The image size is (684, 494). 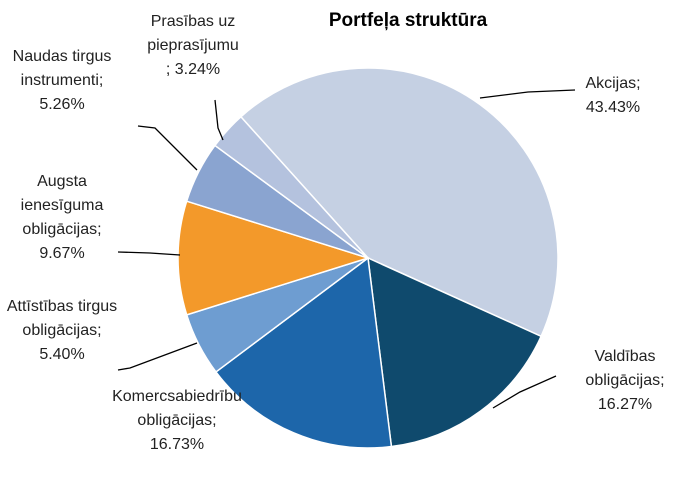 I want to click on data-label: Naudas tirgus instrumenti; 5.26%, so click(x=62, y=81).